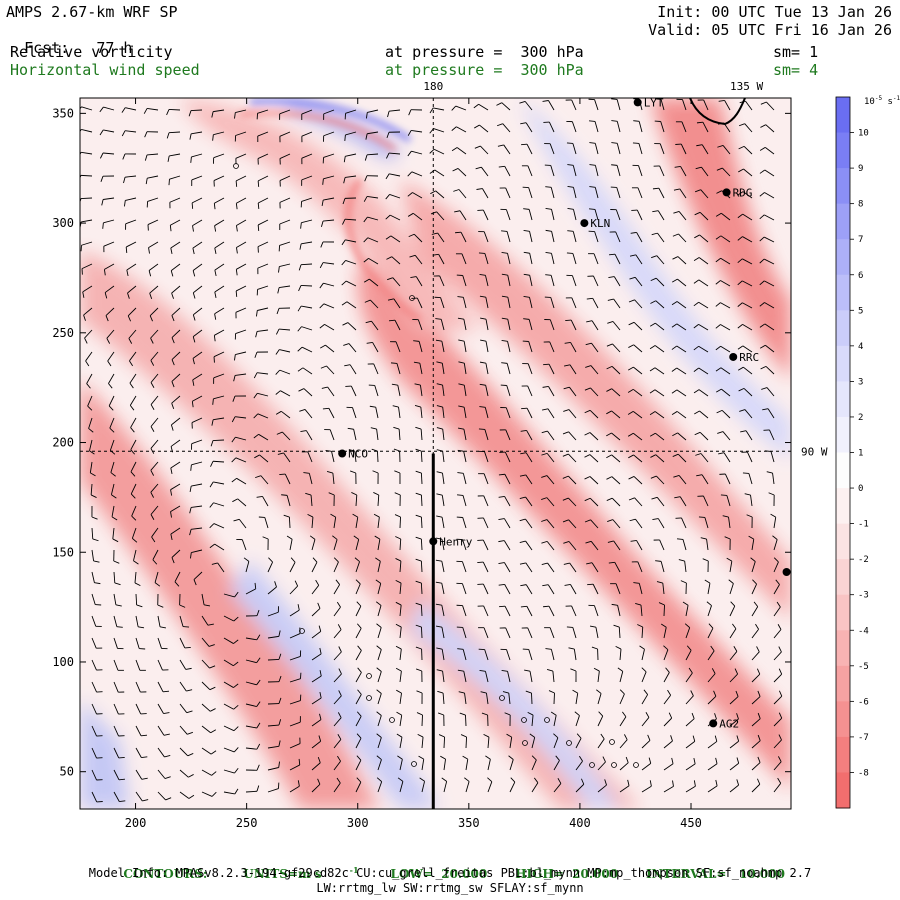 The height and width of the screenshot is (900, 900). I want to click on colorbar-label: -8, so click(863, 773).